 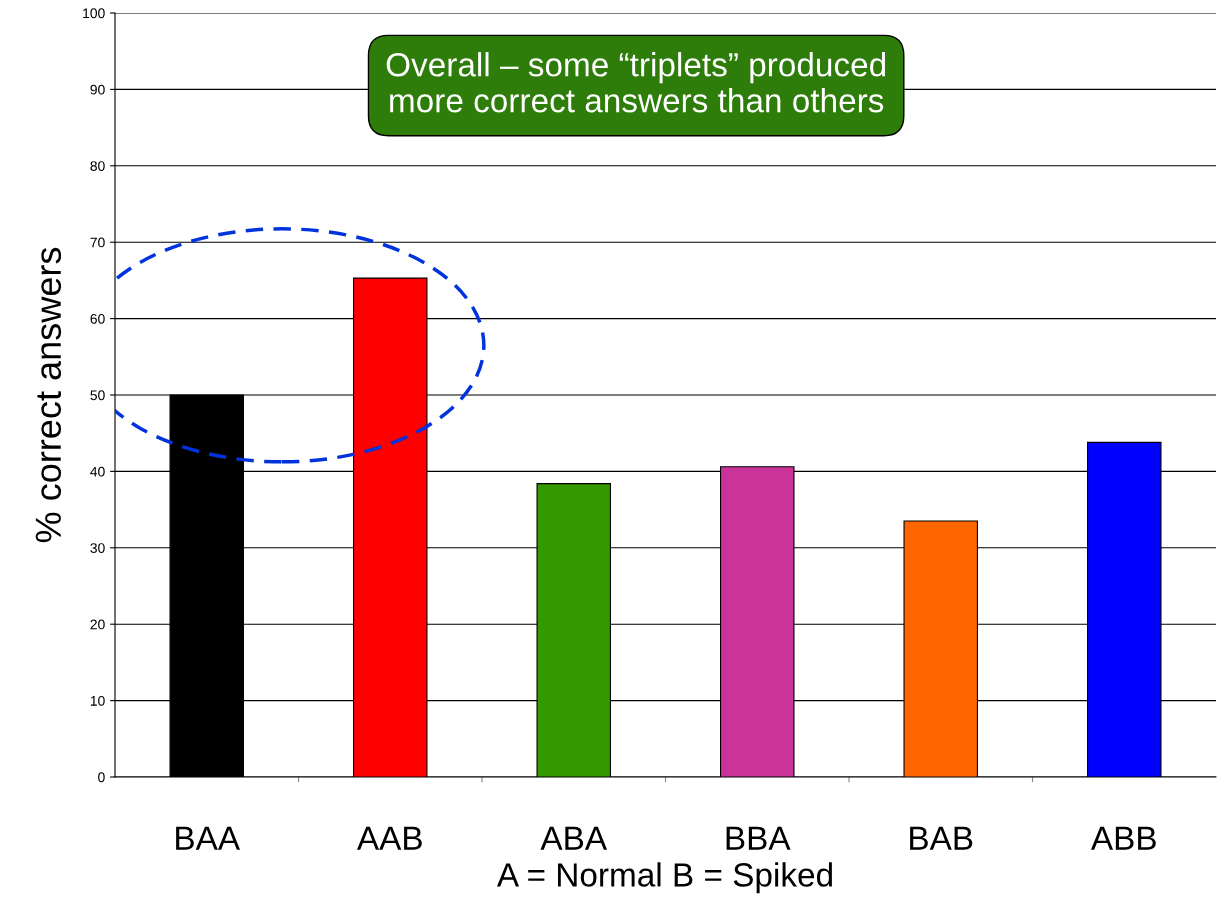 What do you see at coordinates (97, 242) in the screenshot?
I see `y-tick-label: 70` at bounding box center [97, 242].